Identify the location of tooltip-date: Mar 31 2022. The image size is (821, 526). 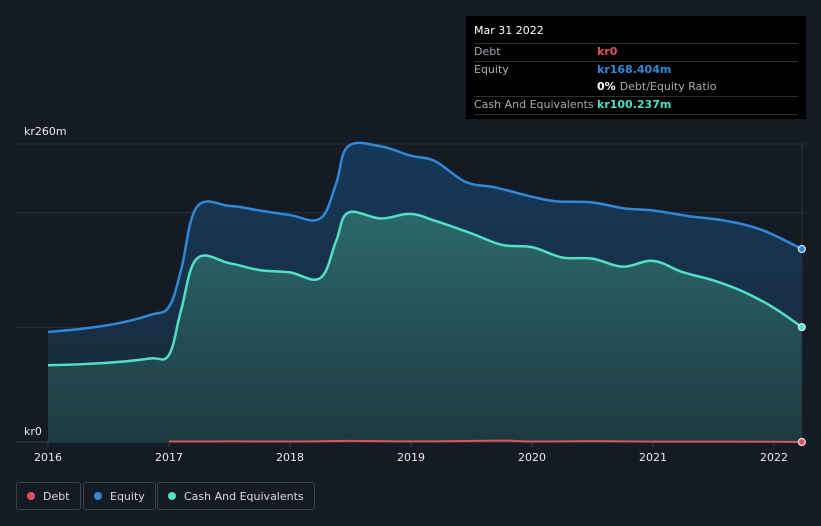
(509, 30).